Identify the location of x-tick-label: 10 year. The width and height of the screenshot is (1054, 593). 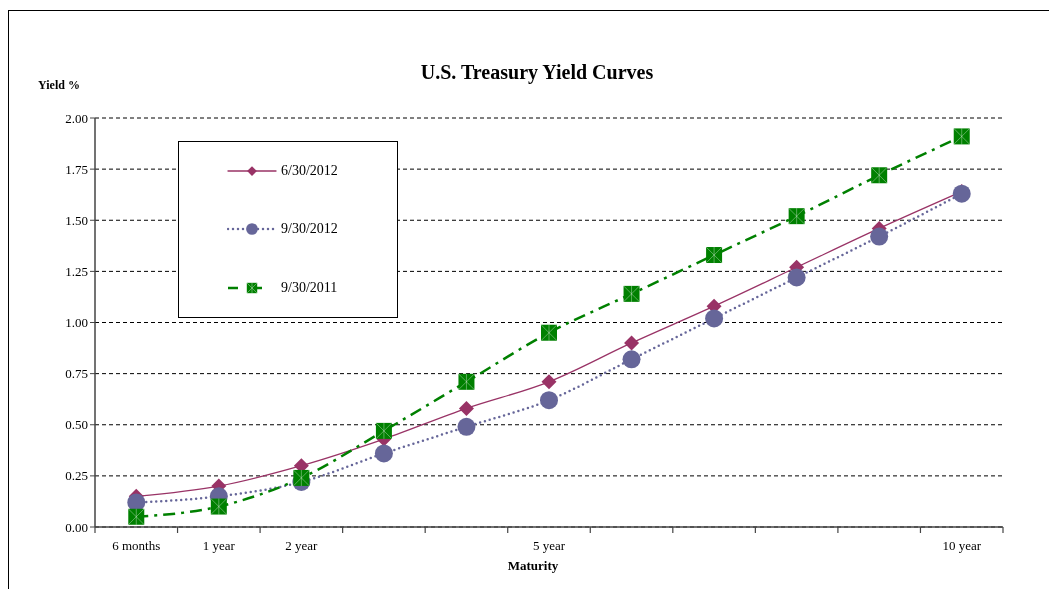
(962, 546).